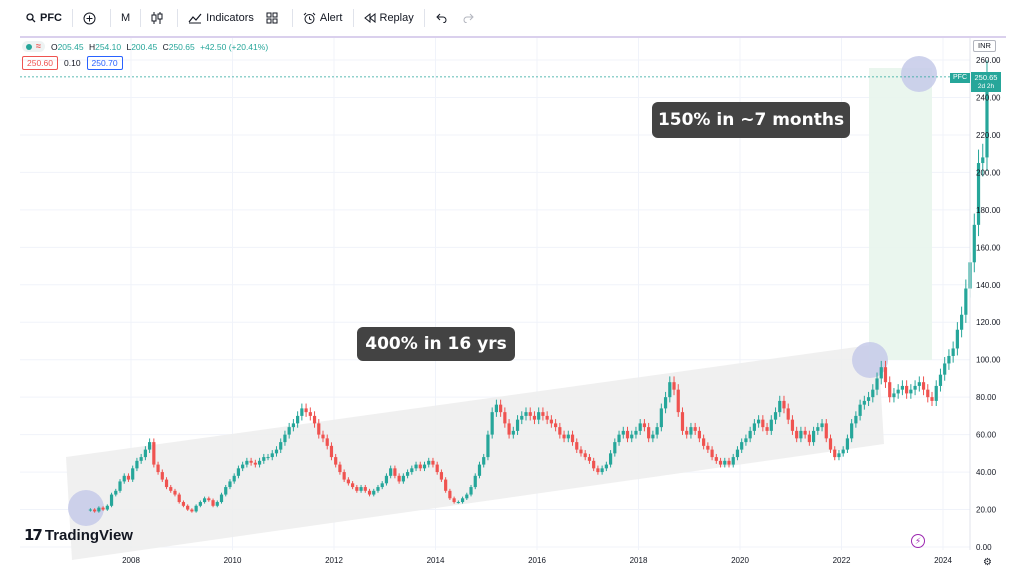 Image resolution: width=1024 pixels, height=576 pixels. I want to click on price-tick-label: 0.00, so click(984, 547).